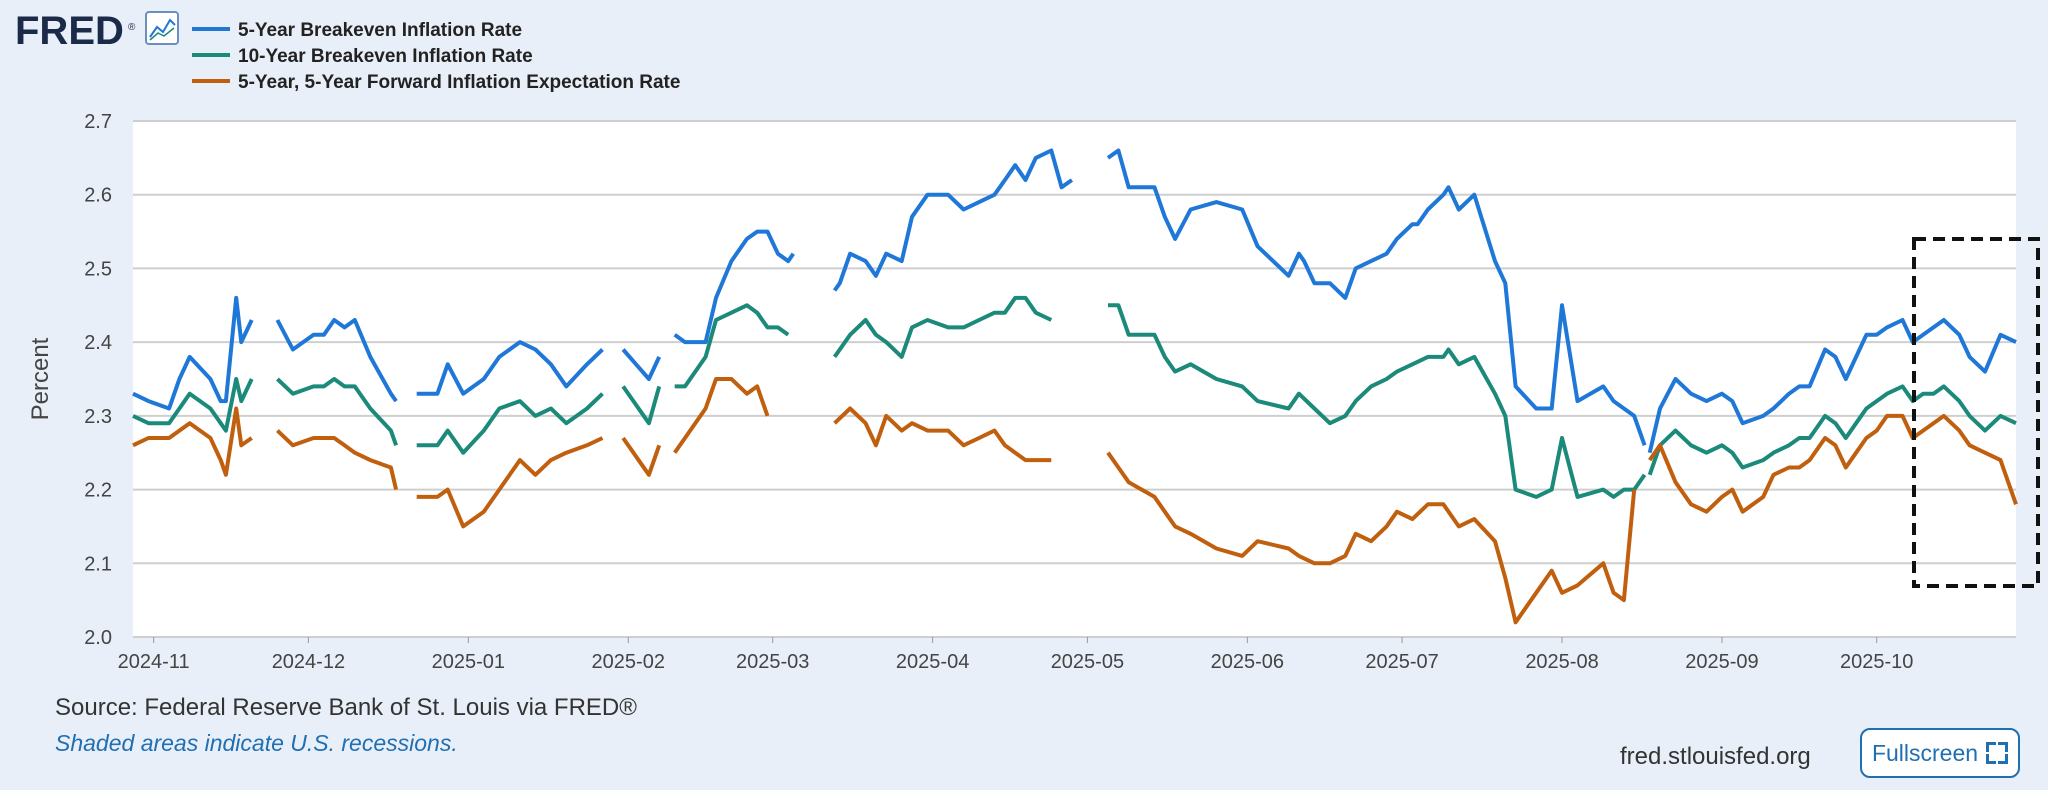 This screenshot has height=790, width=2048. I want to click on fullscreen-icon, so click(1997, 753).